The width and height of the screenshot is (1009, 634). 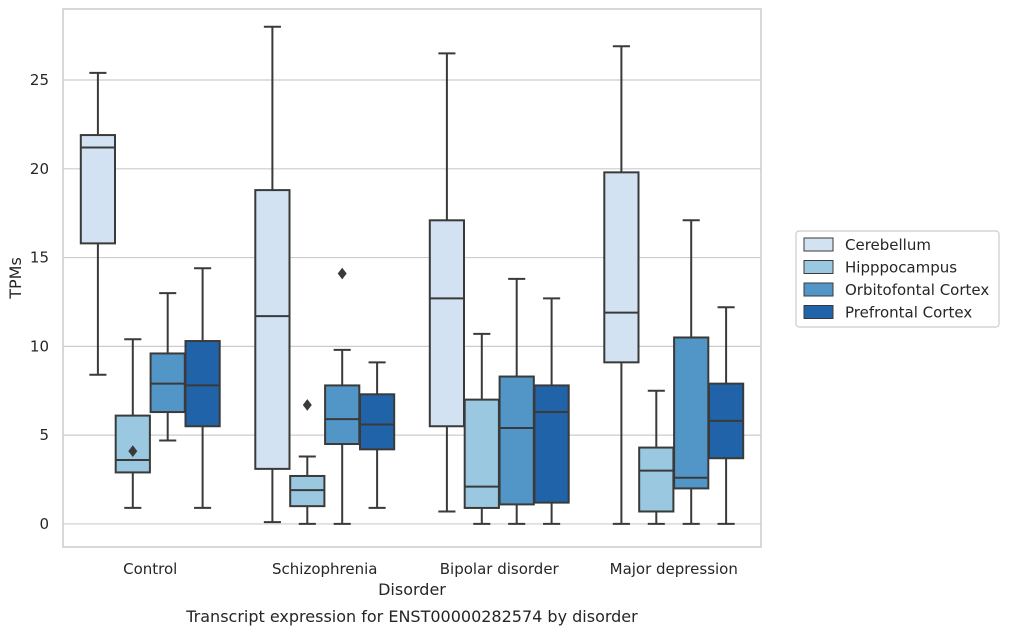 I want to click on x-axis-label: Disorder, so click(x=412, y=589).